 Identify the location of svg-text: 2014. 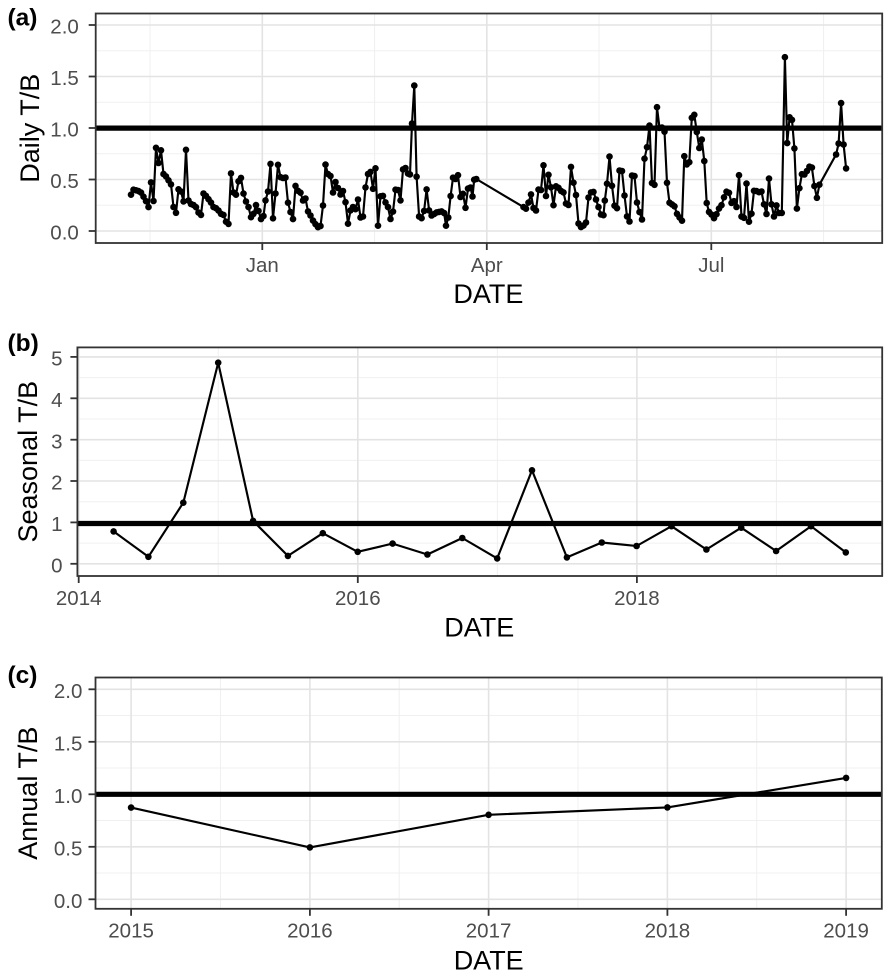
(79, 598).